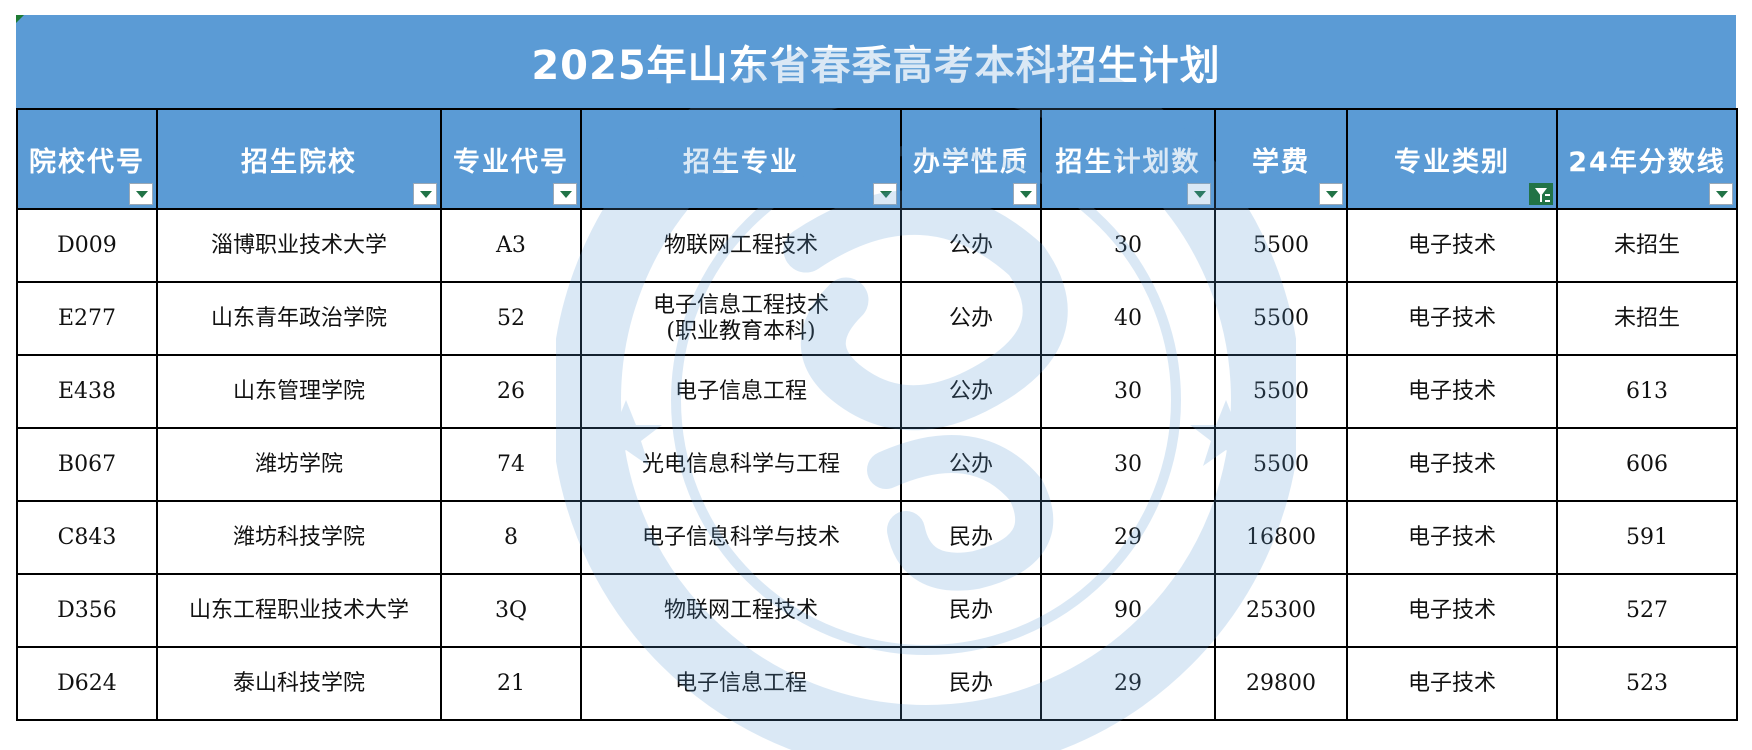 This screenshot has width=1752, height=750. Describe the element at coordinates (1128, 610) in the screenshot. I see `plan-count-cell: 90` at that location.